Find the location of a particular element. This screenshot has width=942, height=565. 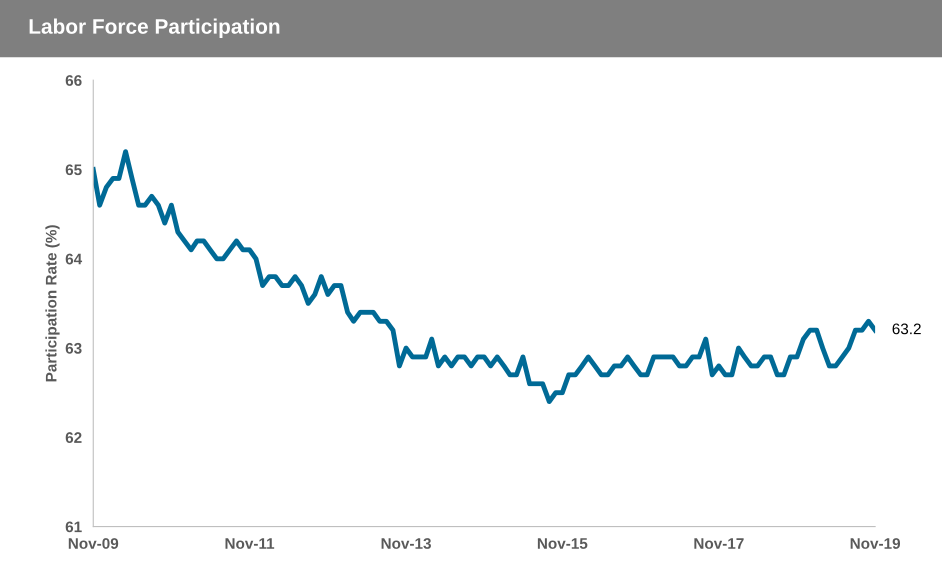

x-tick-label: Nov-11 is located at coordinates (250, 543).